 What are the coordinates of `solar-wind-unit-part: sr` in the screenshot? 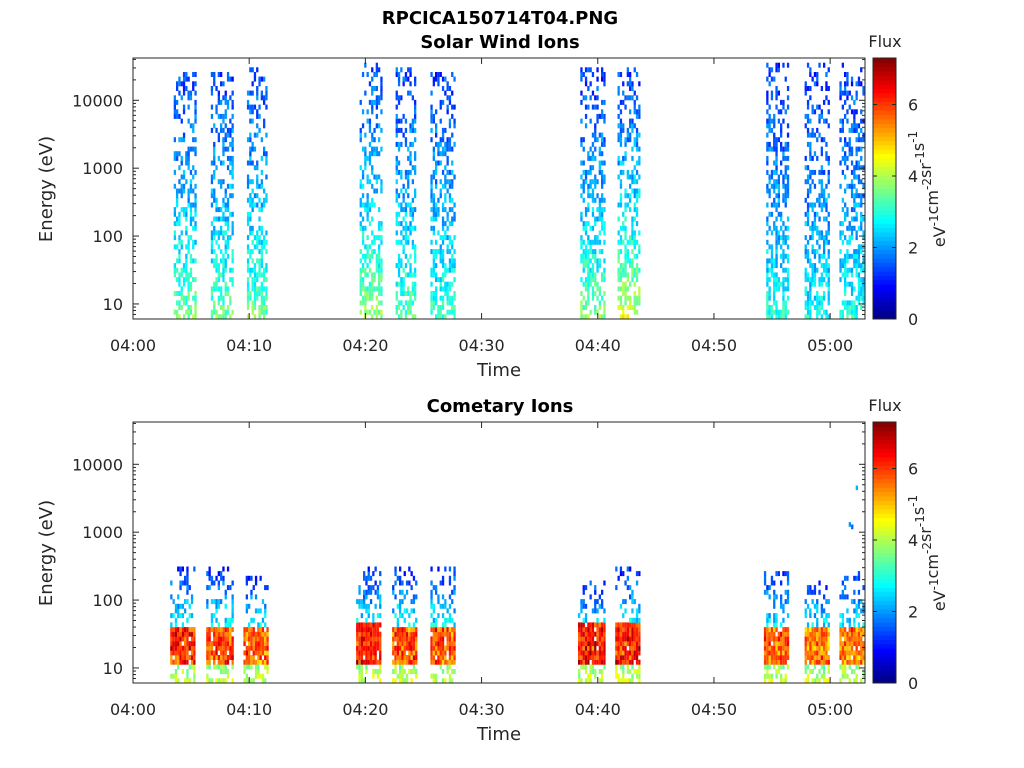 It's located at (925, 170).